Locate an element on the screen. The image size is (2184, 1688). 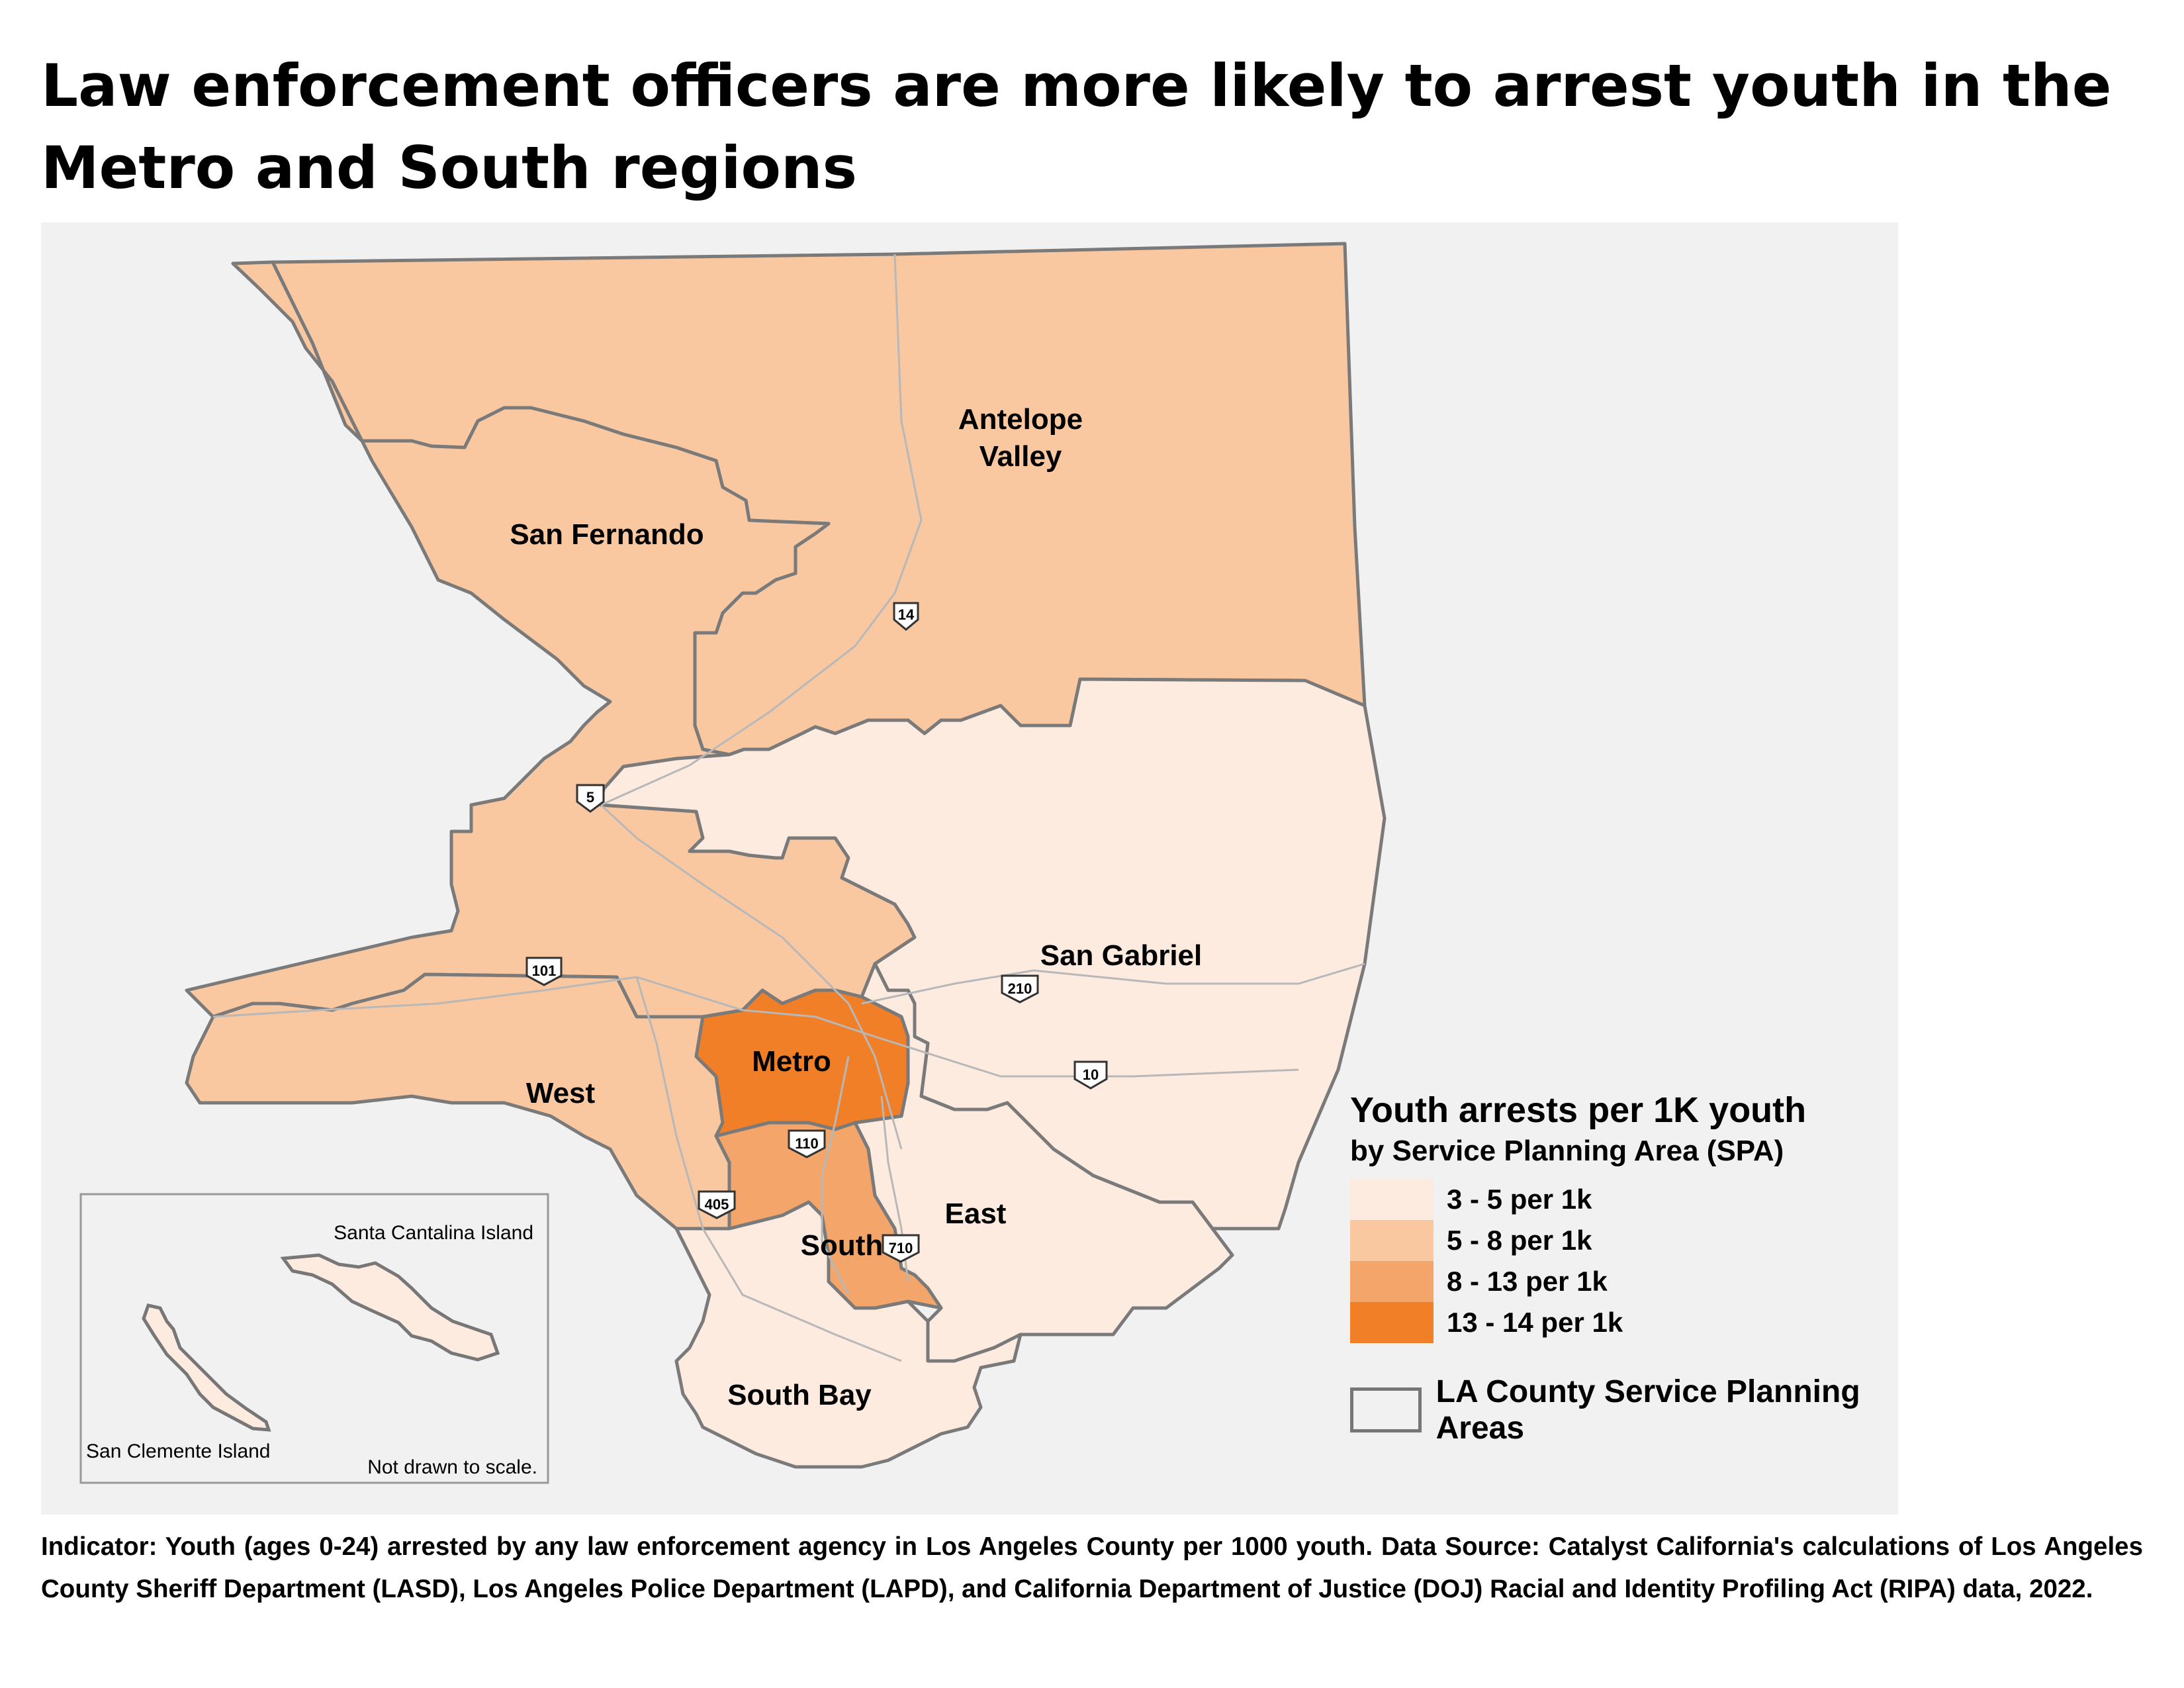
highway-shield-405: 405 is located at coordinates (717, 1204).